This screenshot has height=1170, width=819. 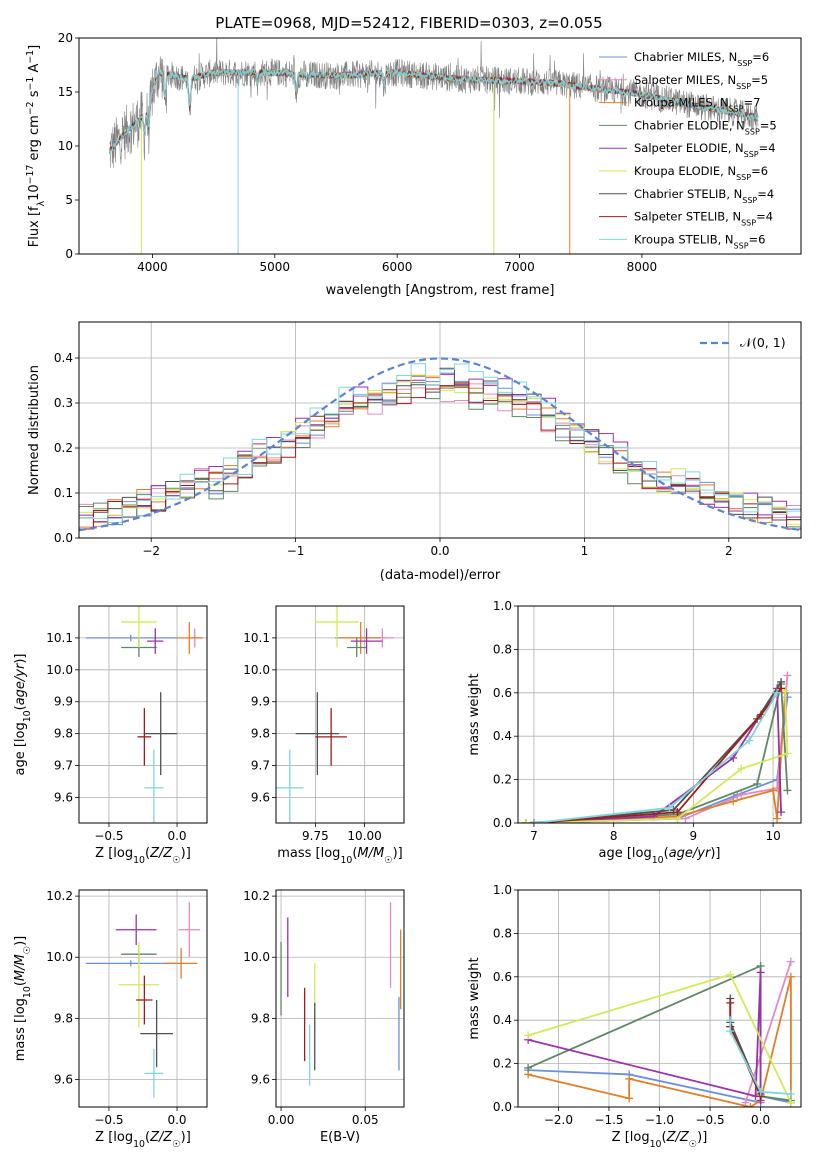 What do you see at coordinates (397, 267) in the screenshot?
I see `x-tick-label: 6000` at bounding box center [397, 267].